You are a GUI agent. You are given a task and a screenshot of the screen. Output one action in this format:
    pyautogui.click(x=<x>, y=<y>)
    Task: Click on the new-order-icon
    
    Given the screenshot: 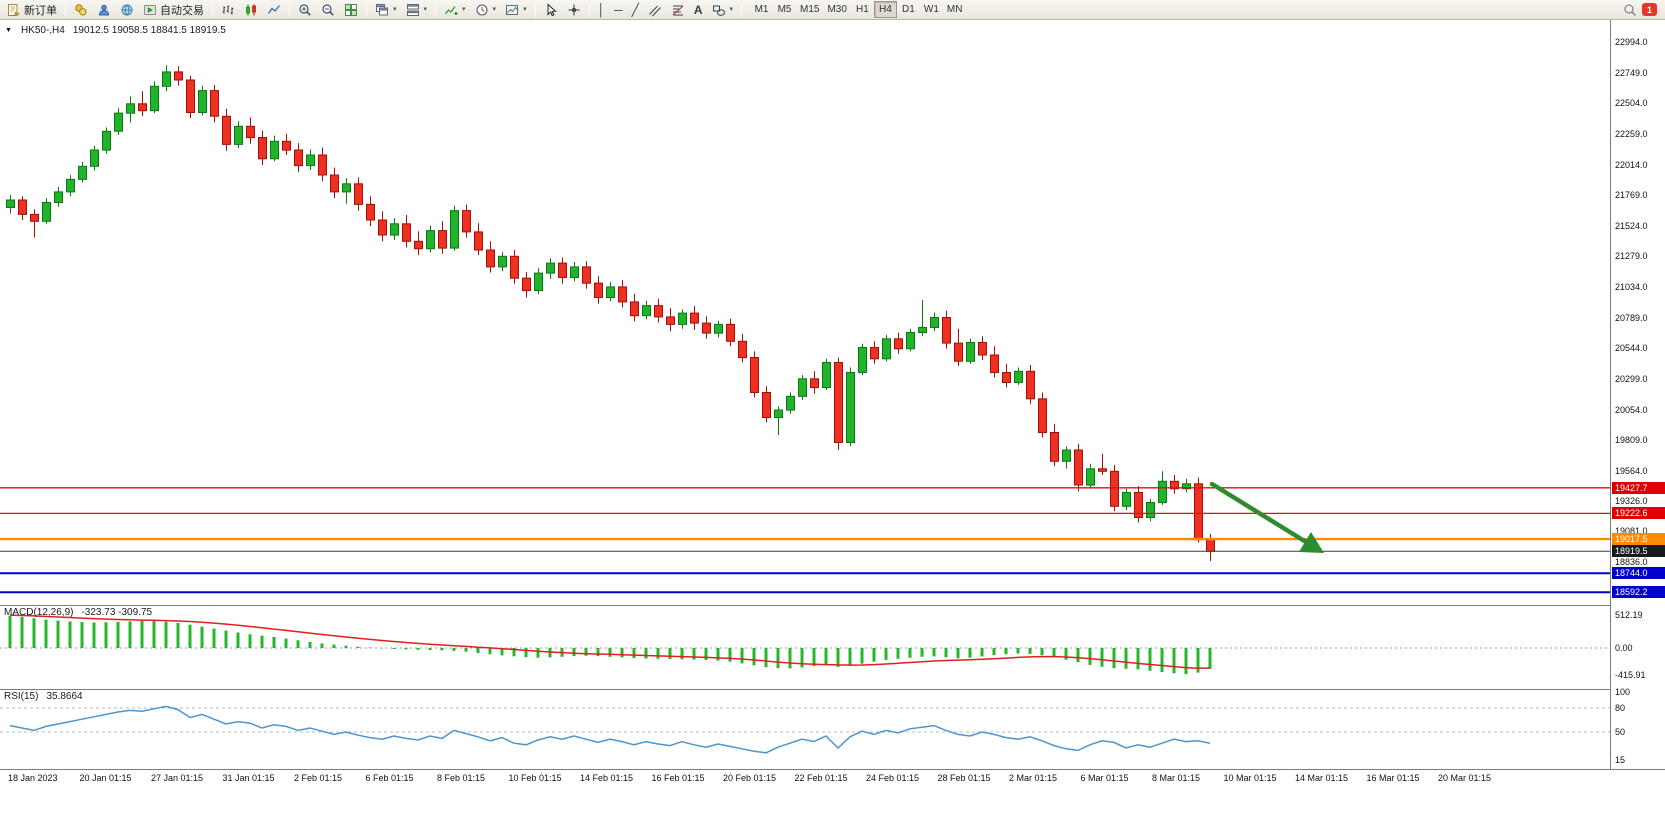 What is the action you would take?
    pyautogui.click(x=14, y=9)
    